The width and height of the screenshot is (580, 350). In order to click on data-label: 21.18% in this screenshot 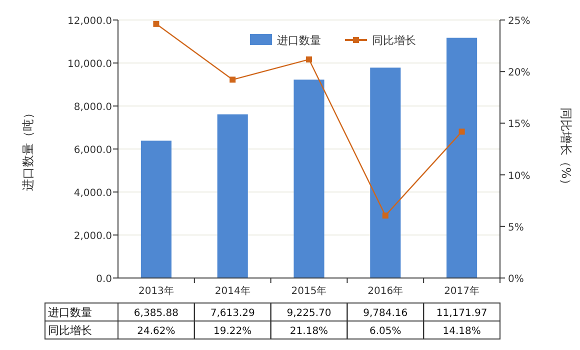, I will do `click(309, 331)`.